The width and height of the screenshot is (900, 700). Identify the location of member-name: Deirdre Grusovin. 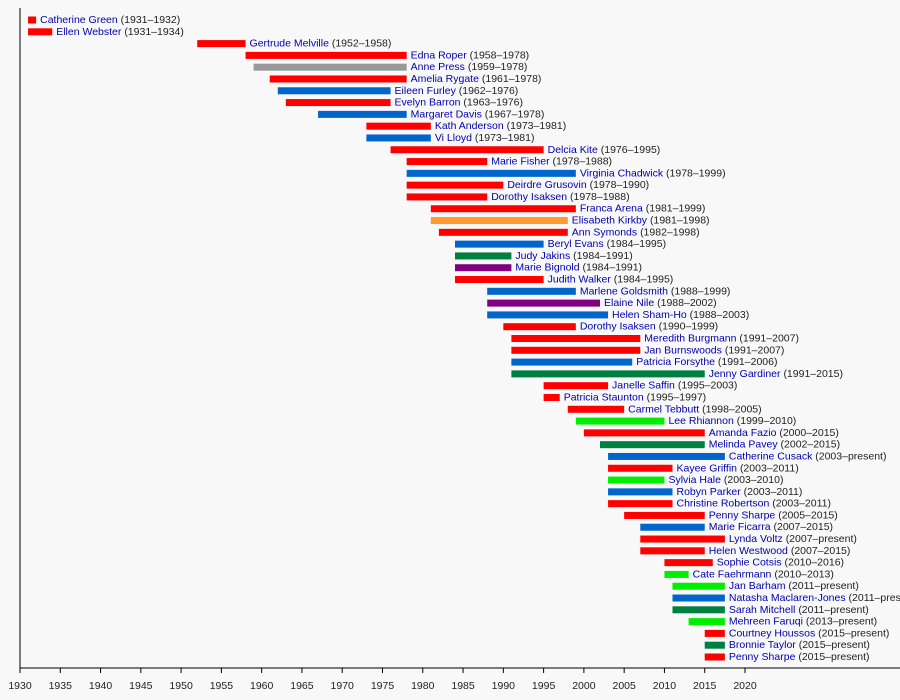
(547, 185).